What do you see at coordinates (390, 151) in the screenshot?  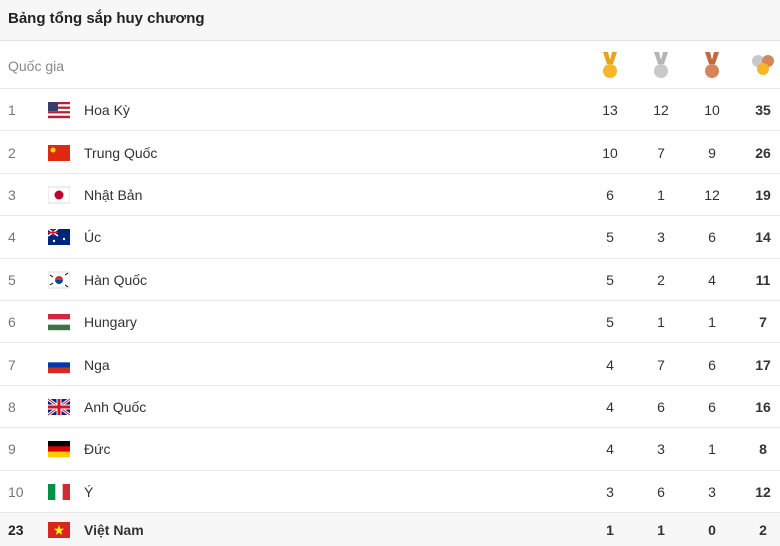 I see `table-row: 2 Trung Quốc 10 7 9 26` at bounding box center [390, 151].